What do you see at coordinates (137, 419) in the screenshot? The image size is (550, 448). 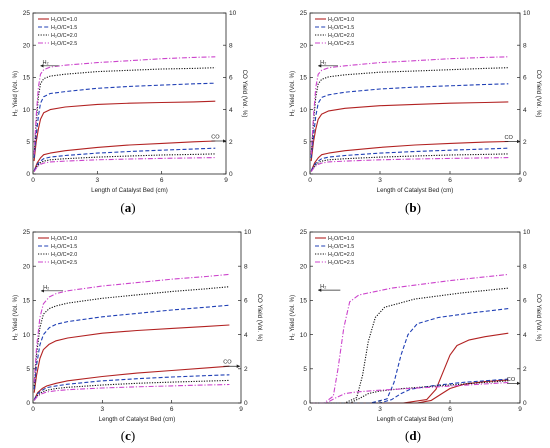 I see `x-axis-title: Length of Catalyst Bed (cm)` at bounding box center [137, 419].